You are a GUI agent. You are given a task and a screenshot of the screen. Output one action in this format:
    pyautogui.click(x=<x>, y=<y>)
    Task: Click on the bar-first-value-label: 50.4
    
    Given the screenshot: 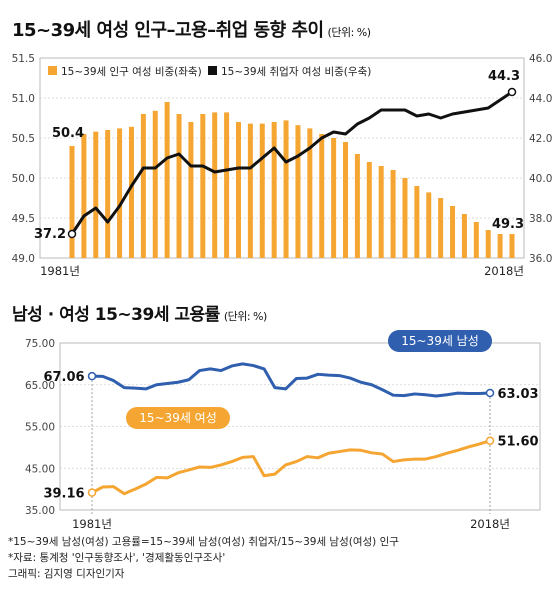 What is the action you would take?
    pyautogui.click(x=68, y=133)
    